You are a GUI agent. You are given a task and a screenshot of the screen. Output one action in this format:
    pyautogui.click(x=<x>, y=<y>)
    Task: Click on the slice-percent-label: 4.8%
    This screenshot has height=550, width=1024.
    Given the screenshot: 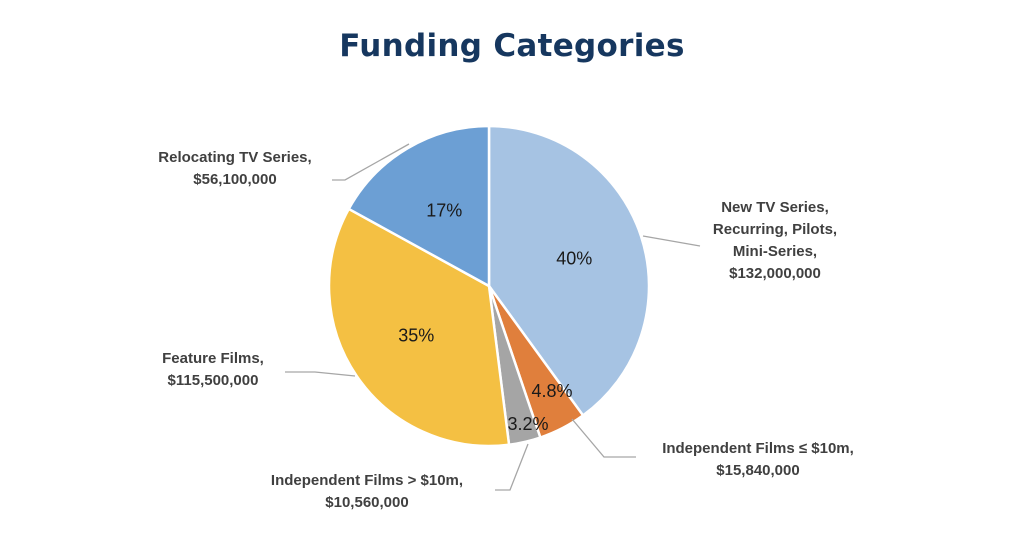 What is the action you would take?
    pyautogui.click(x=551, y=391)
    